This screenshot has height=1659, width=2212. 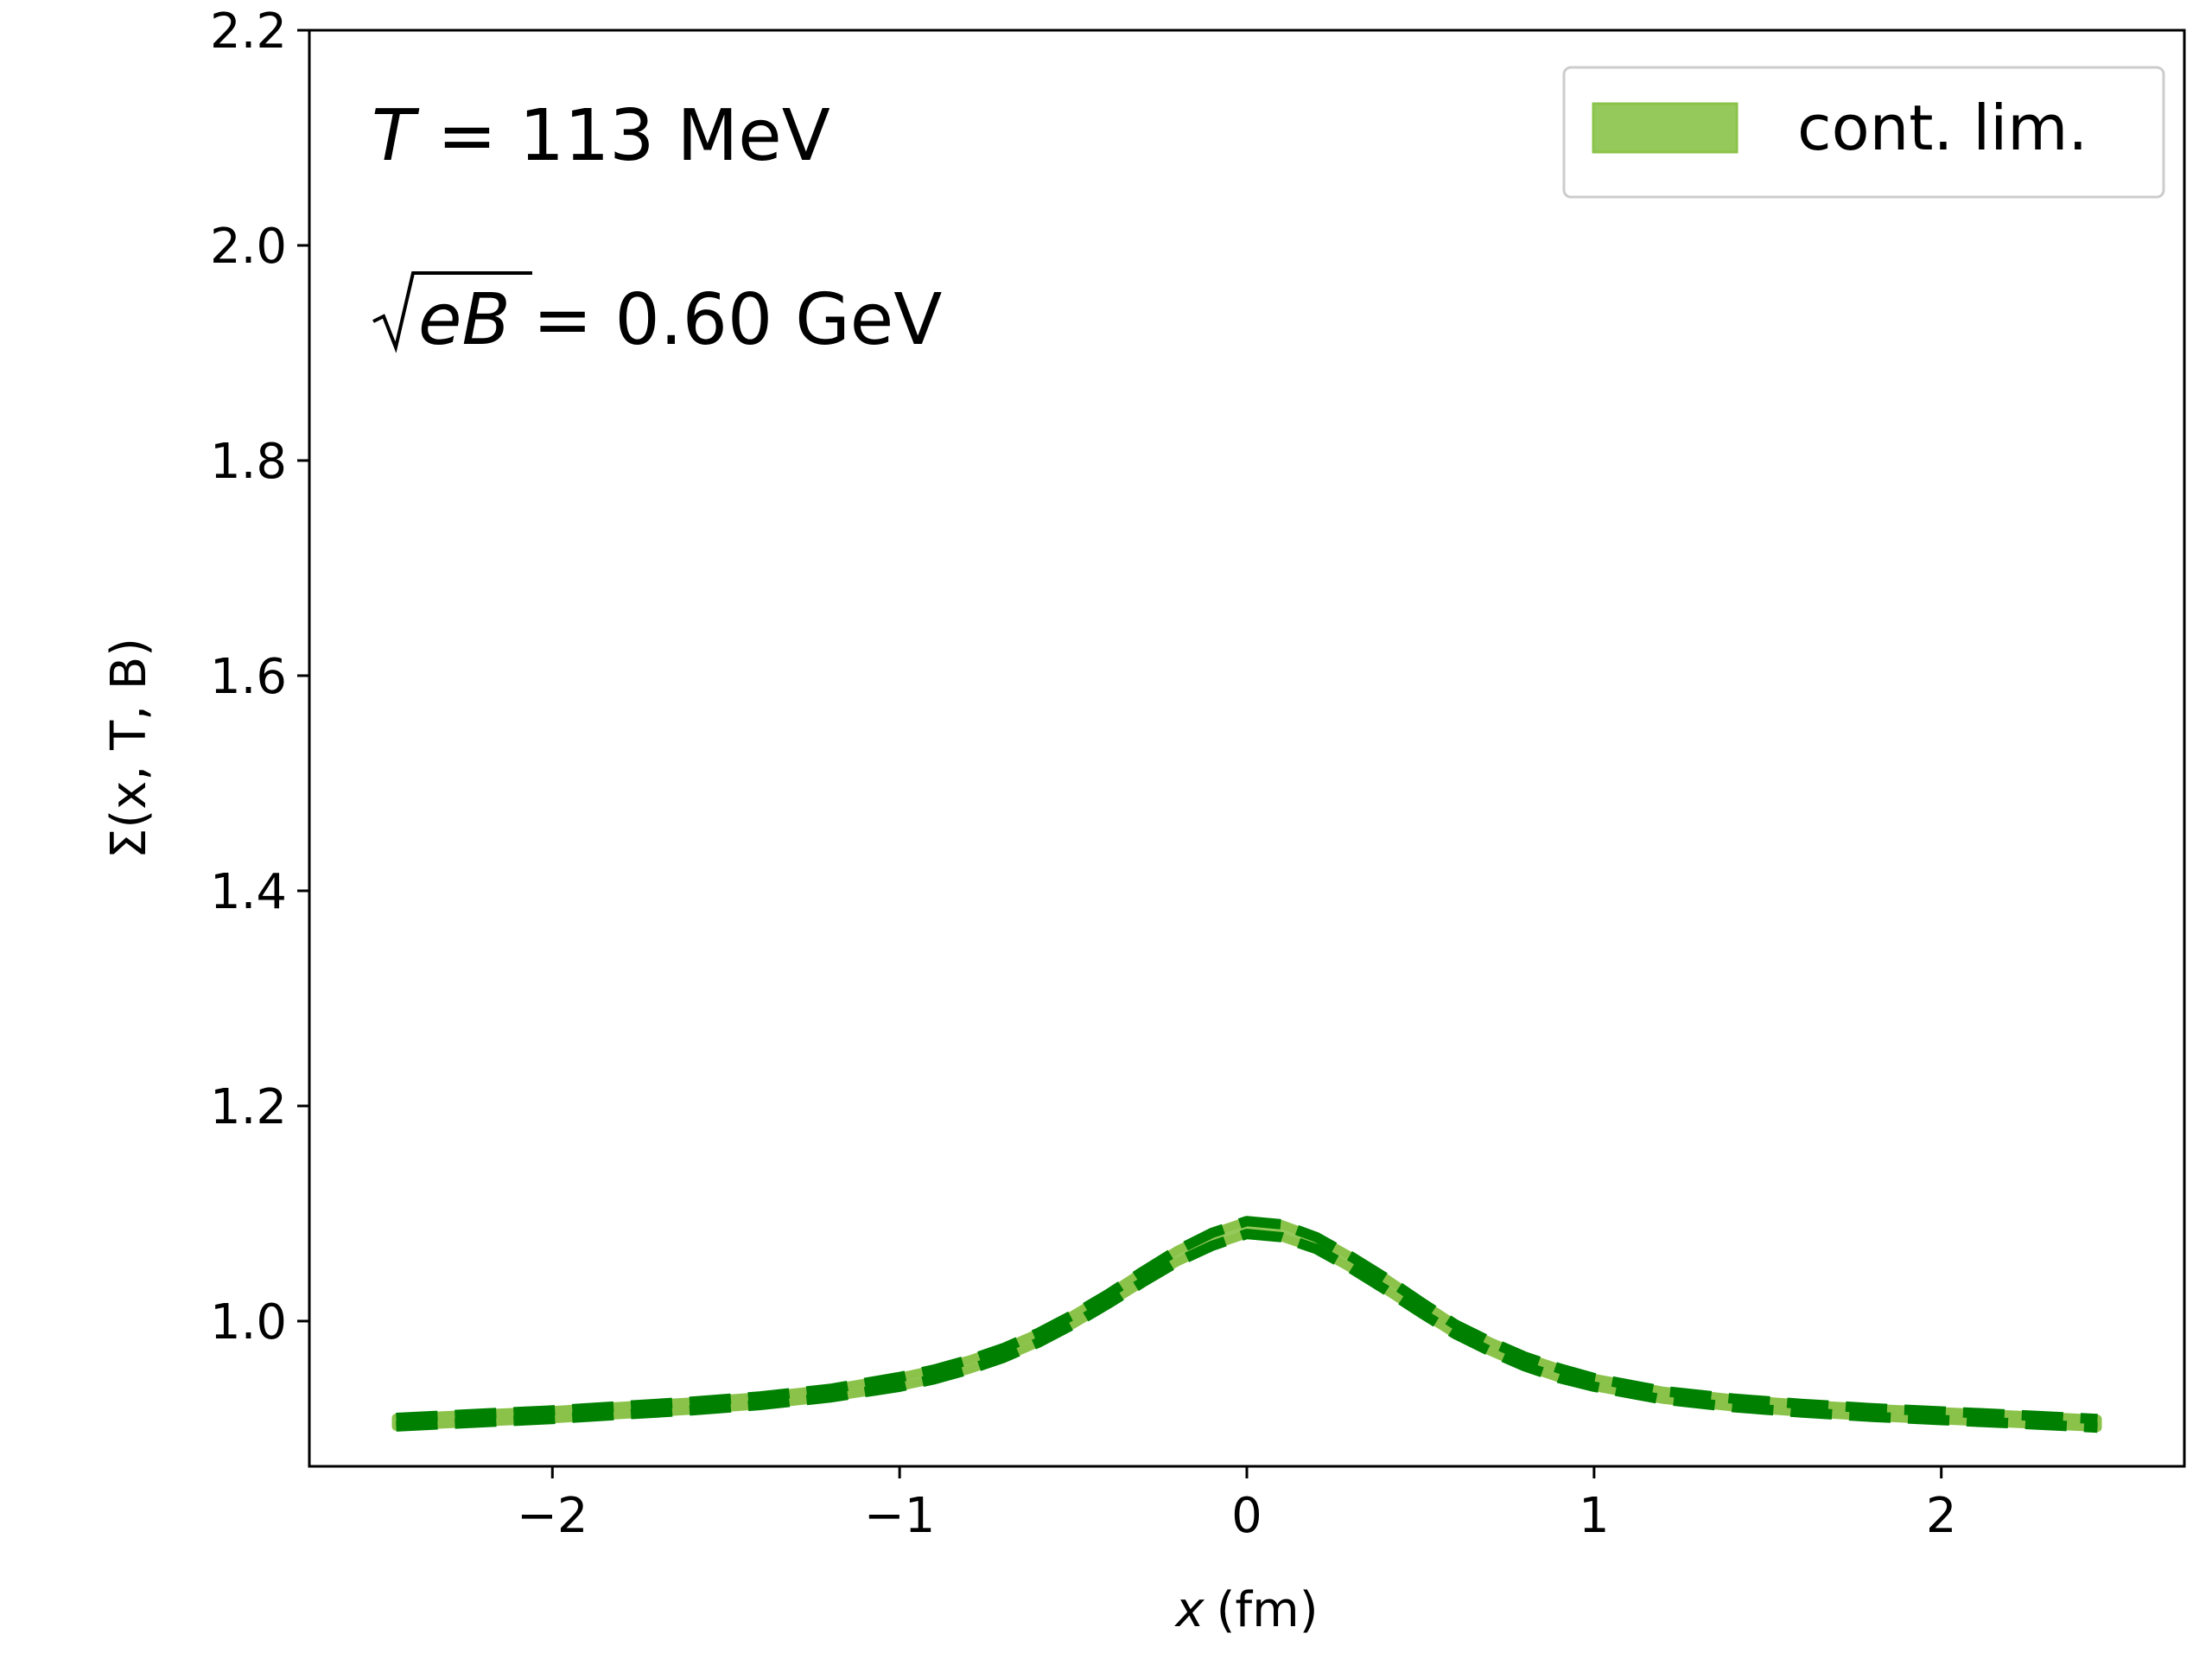 What do you see at coordinates (248, 1107) in the screenshot?
I see `y-tick-label: 1.2` at bounding box center [248, 1107].